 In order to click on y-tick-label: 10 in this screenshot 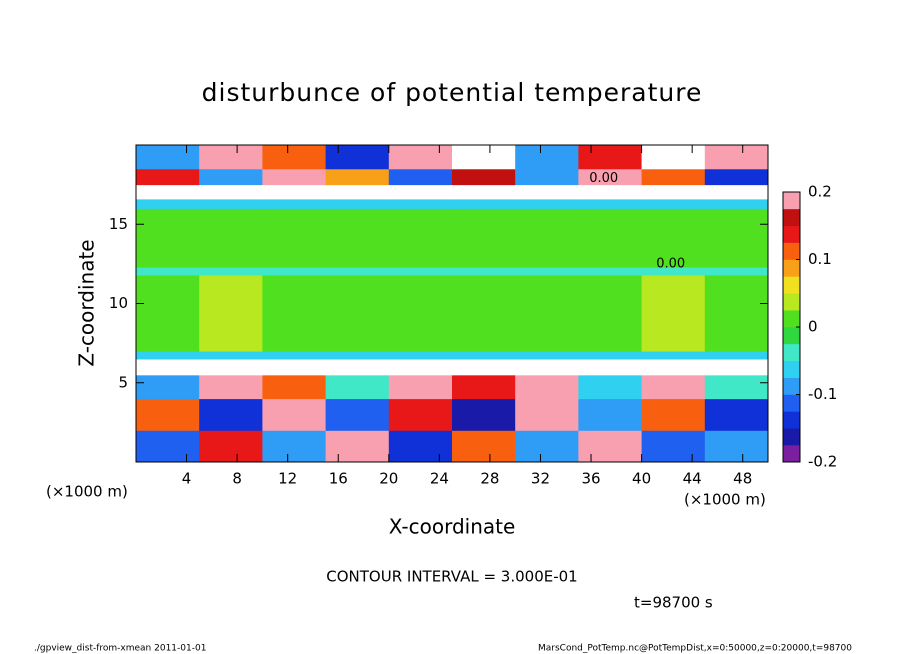, I will do `click(118, 303)`.